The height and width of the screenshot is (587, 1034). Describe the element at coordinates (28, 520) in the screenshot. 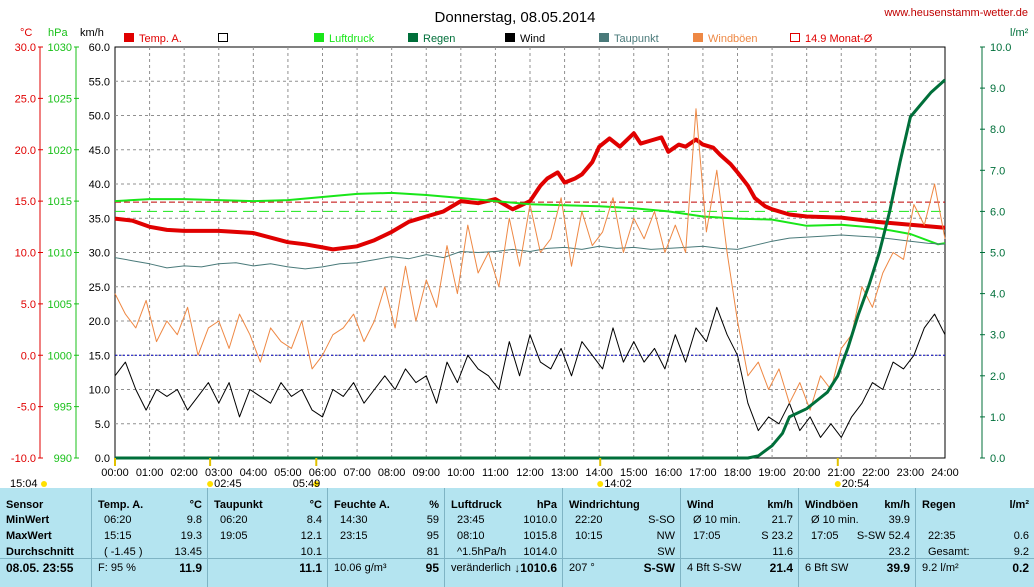

I see `stats-cell: MinWert` at that location.